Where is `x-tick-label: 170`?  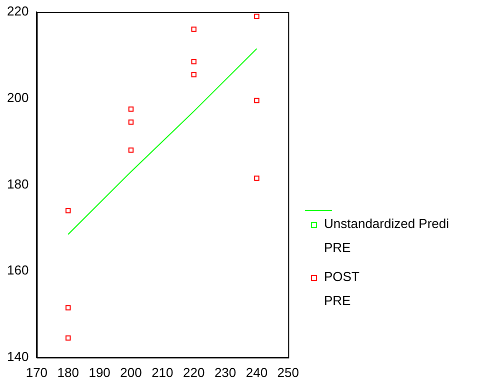
x-tick-label: 170 is located at coordinates (37, 372).